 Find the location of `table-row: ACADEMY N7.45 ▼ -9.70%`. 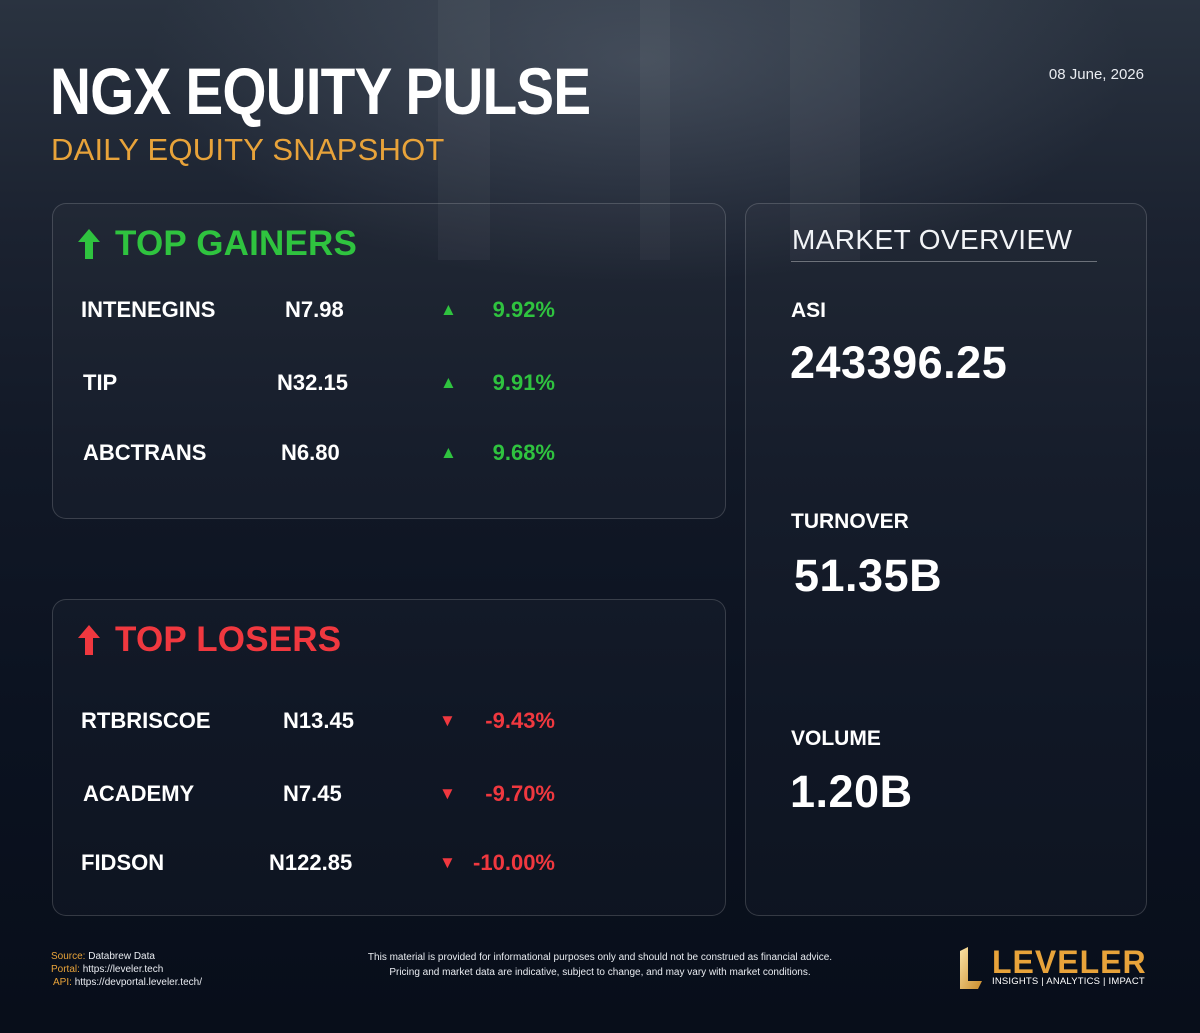

table-row: ACADEMY N7.45 ▼ -9.70% is located at coordinates (389, 794).